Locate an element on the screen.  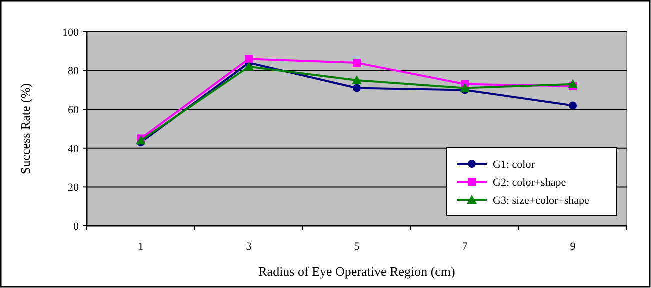
x-tick-label: 7 is located at coordinates (465, 247).